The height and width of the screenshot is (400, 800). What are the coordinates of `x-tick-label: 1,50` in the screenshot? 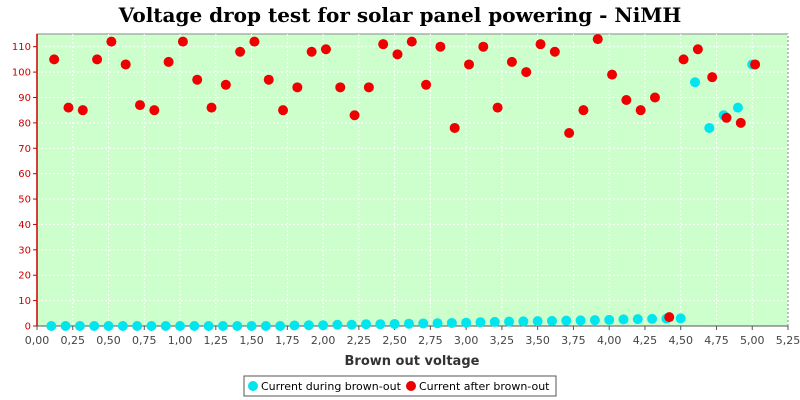 It's located at (251, 340).